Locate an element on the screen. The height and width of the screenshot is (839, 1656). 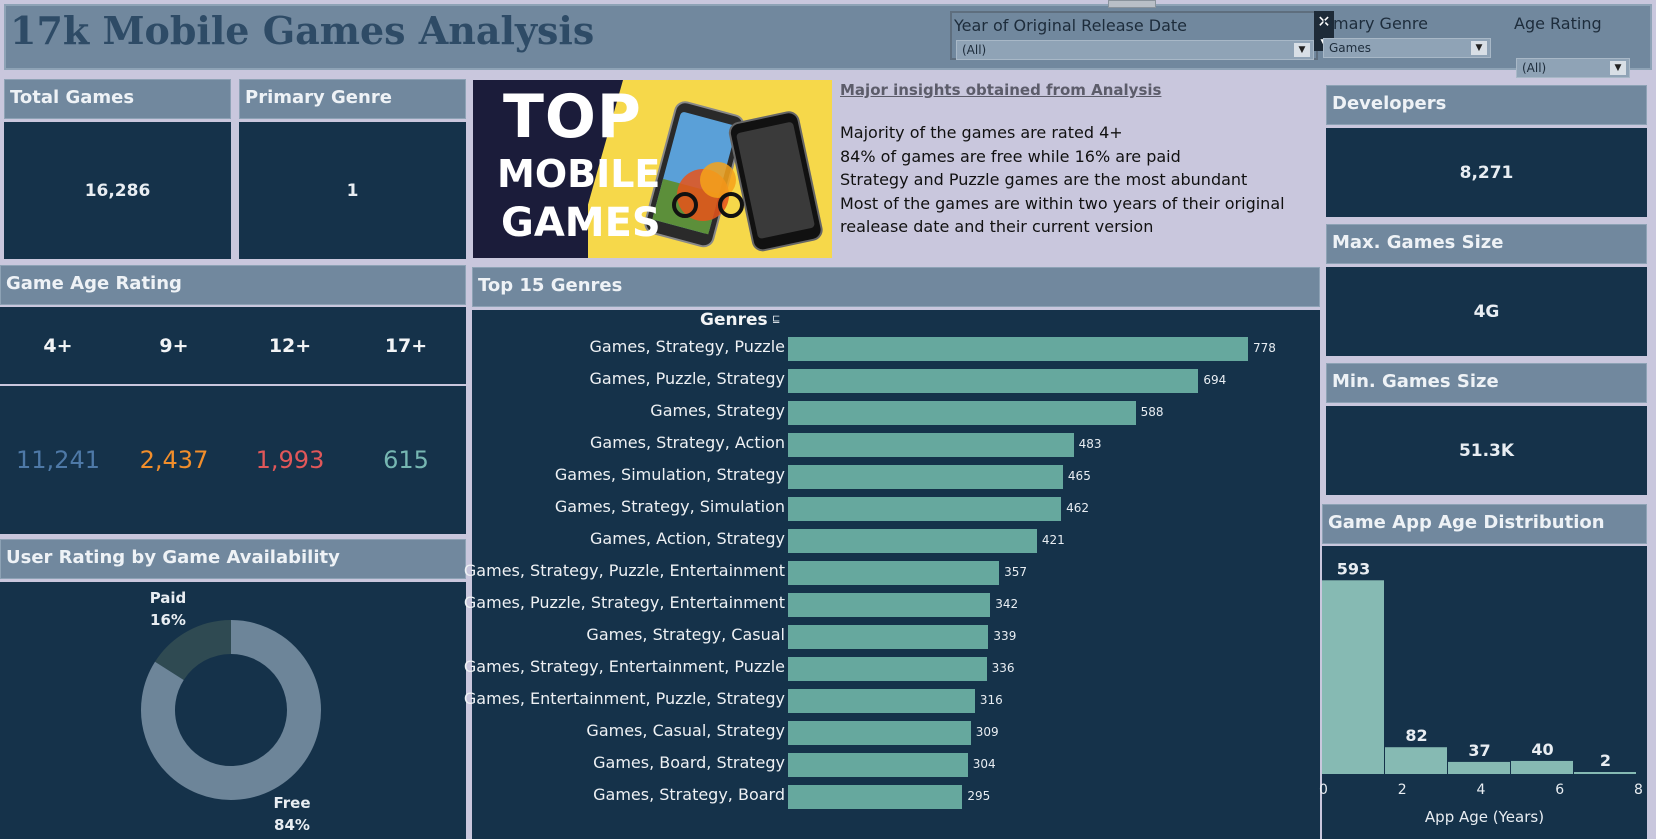
sort-icon: ⊑ is located at coordinates (776, 319).